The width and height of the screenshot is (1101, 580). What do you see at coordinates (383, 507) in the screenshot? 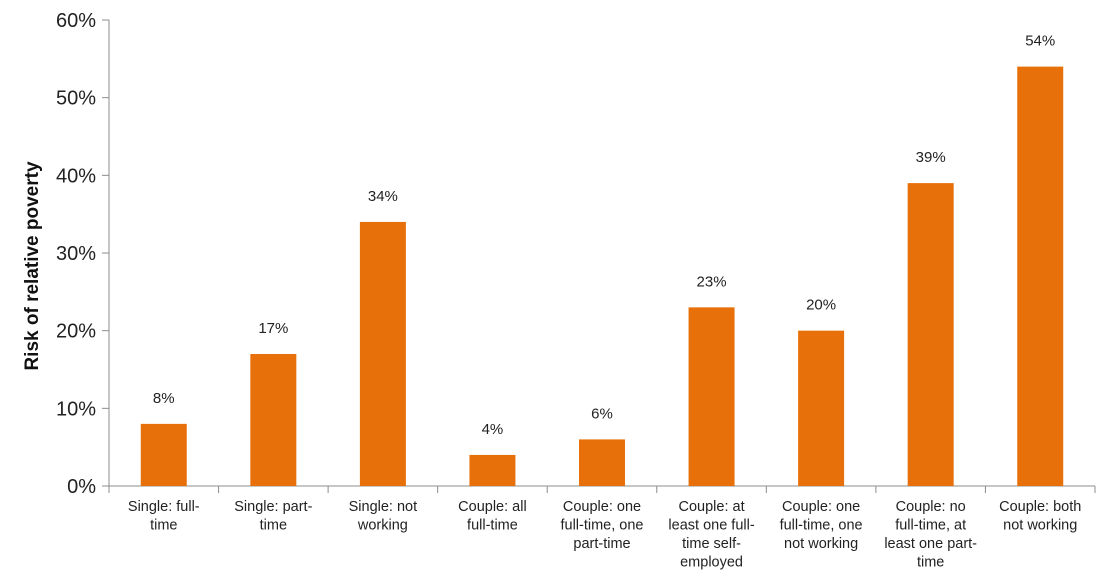
I see `x-category-label-line: Single: not` at bounding box center [383, 507].